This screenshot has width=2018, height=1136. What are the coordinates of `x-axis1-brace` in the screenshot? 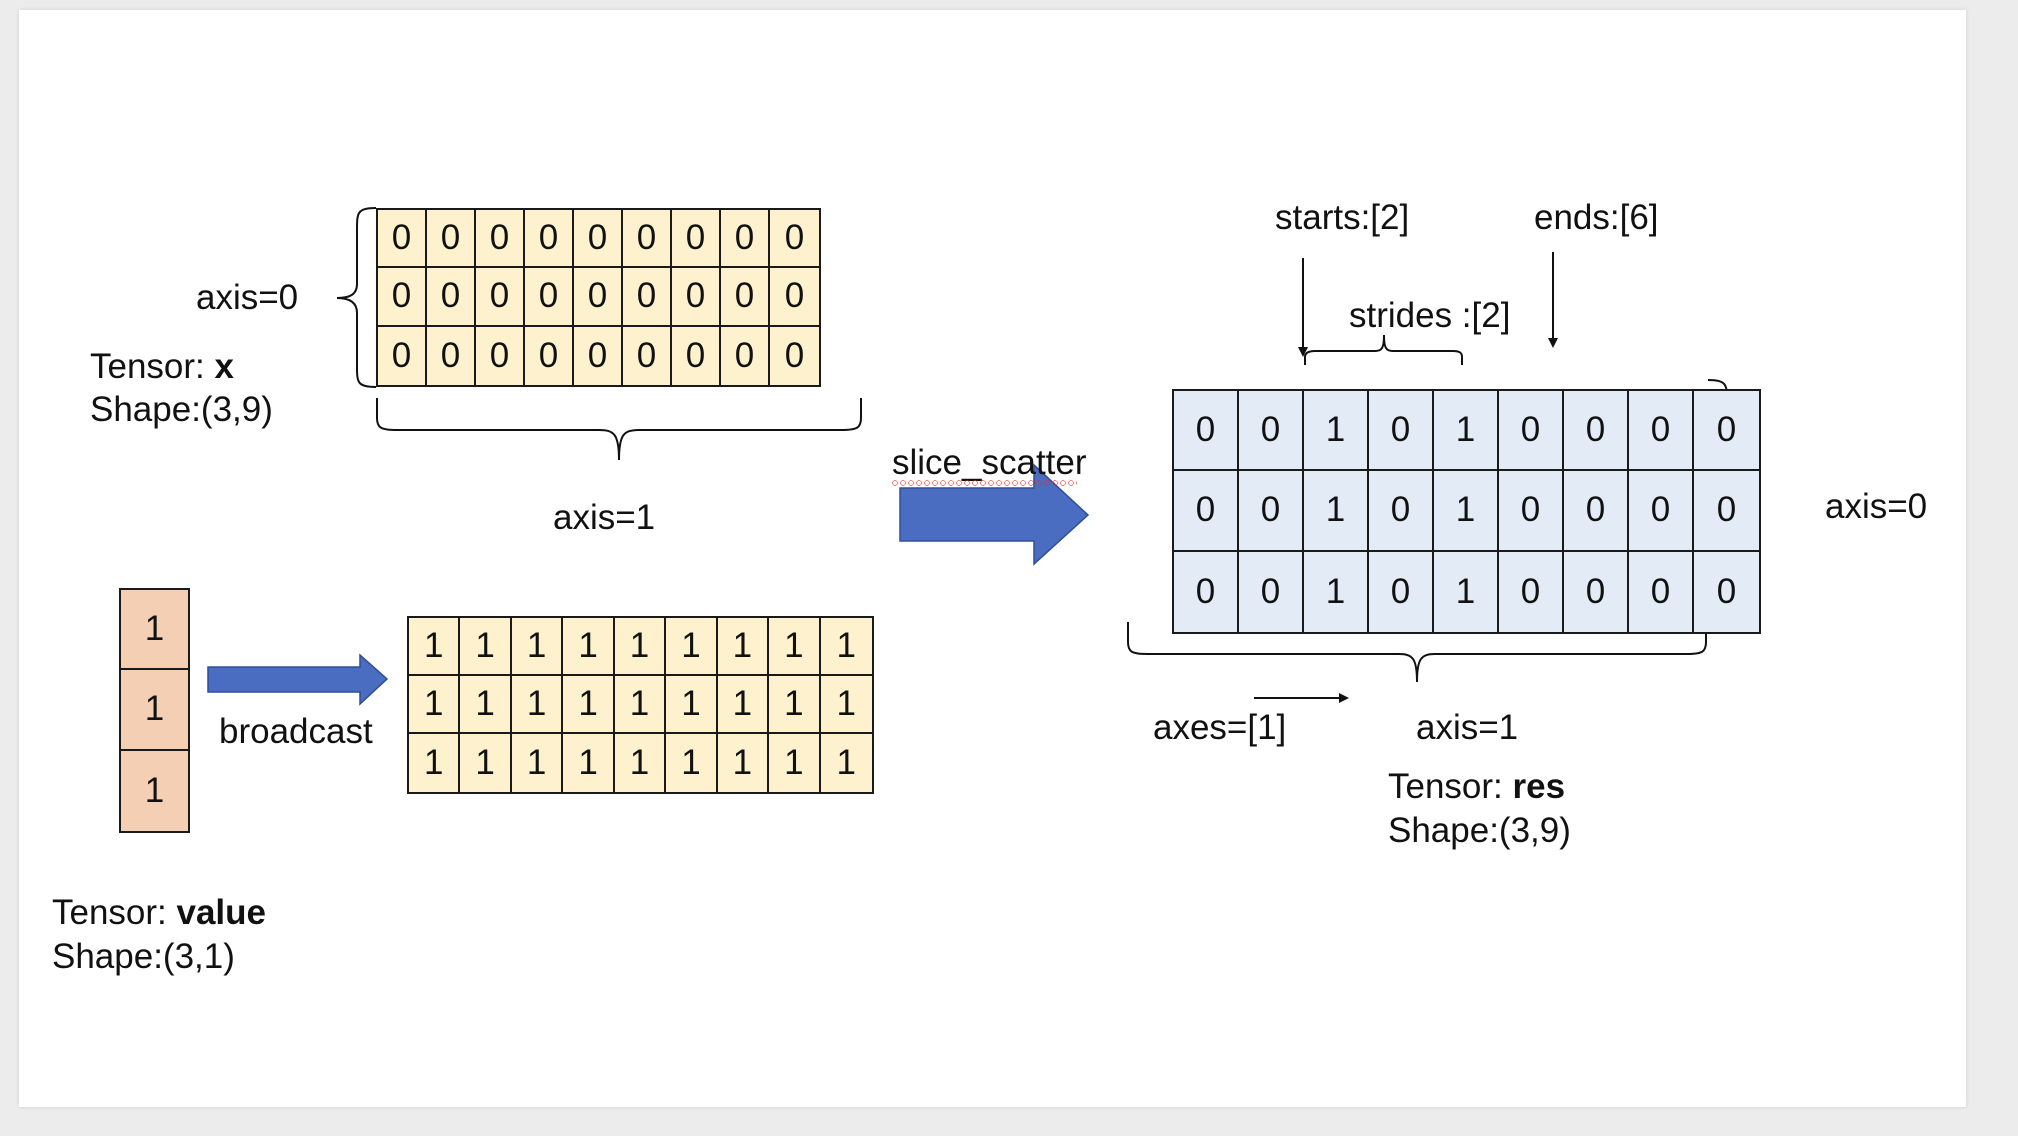 It's located at (619, 429).